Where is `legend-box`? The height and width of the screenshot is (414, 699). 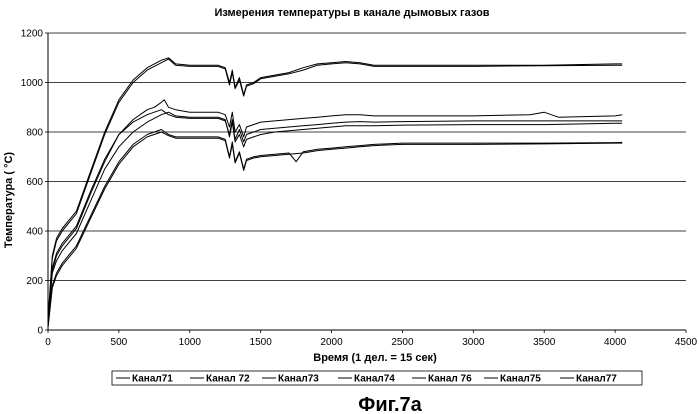
legend-box is located at coordinates (377, 378).